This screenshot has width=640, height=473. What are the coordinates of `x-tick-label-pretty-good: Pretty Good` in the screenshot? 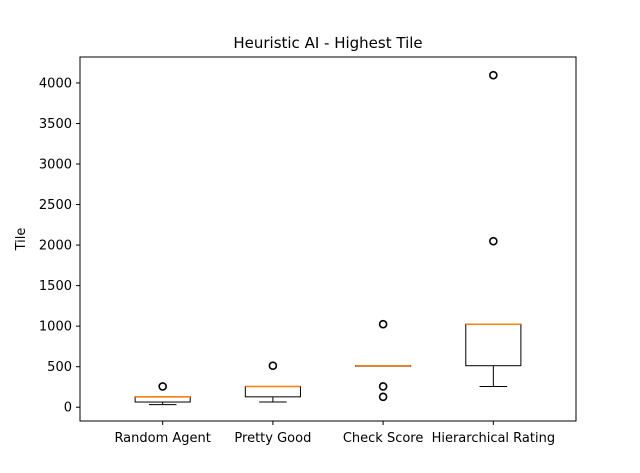 It's located at (272, 438).